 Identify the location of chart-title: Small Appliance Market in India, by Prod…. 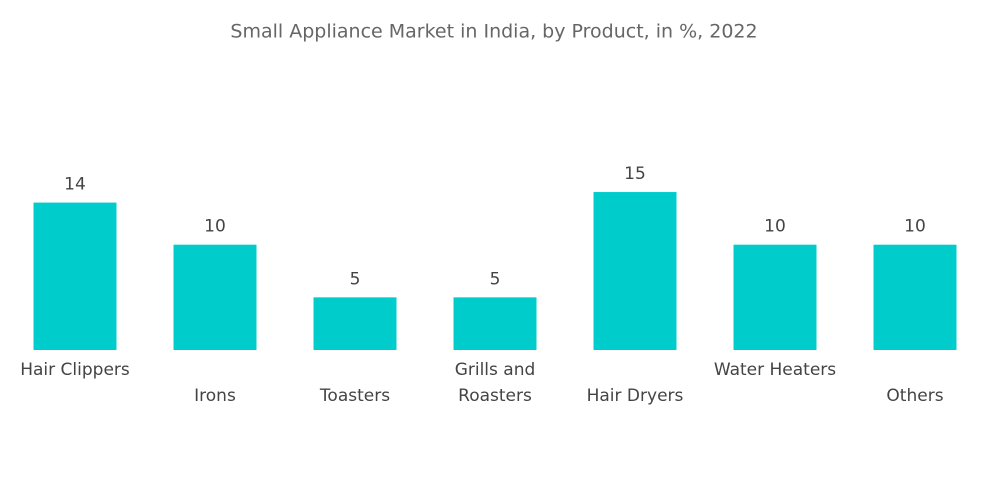
(493, 32).